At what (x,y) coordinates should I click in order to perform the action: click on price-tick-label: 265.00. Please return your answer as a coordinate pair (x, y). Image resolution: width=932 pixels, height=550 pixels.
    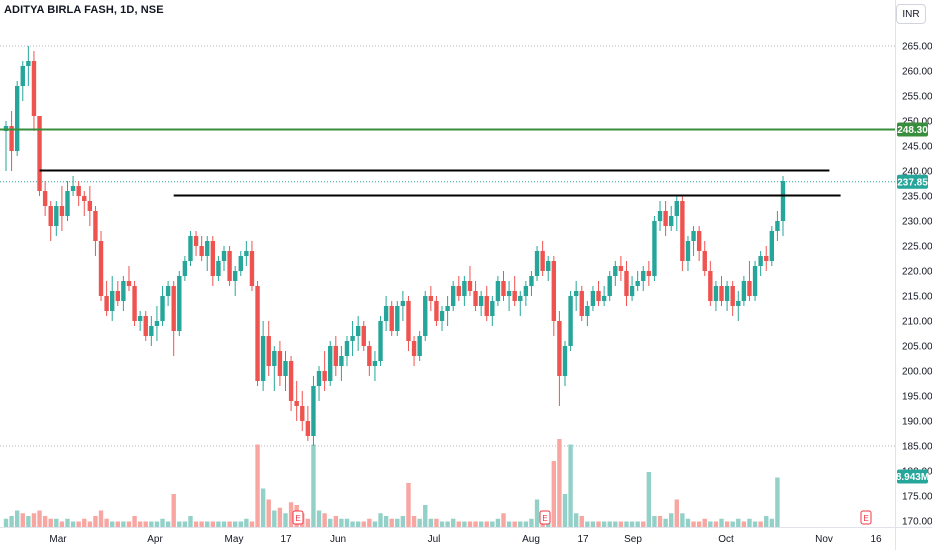
    Looking at the image, I should click on (917, 47).